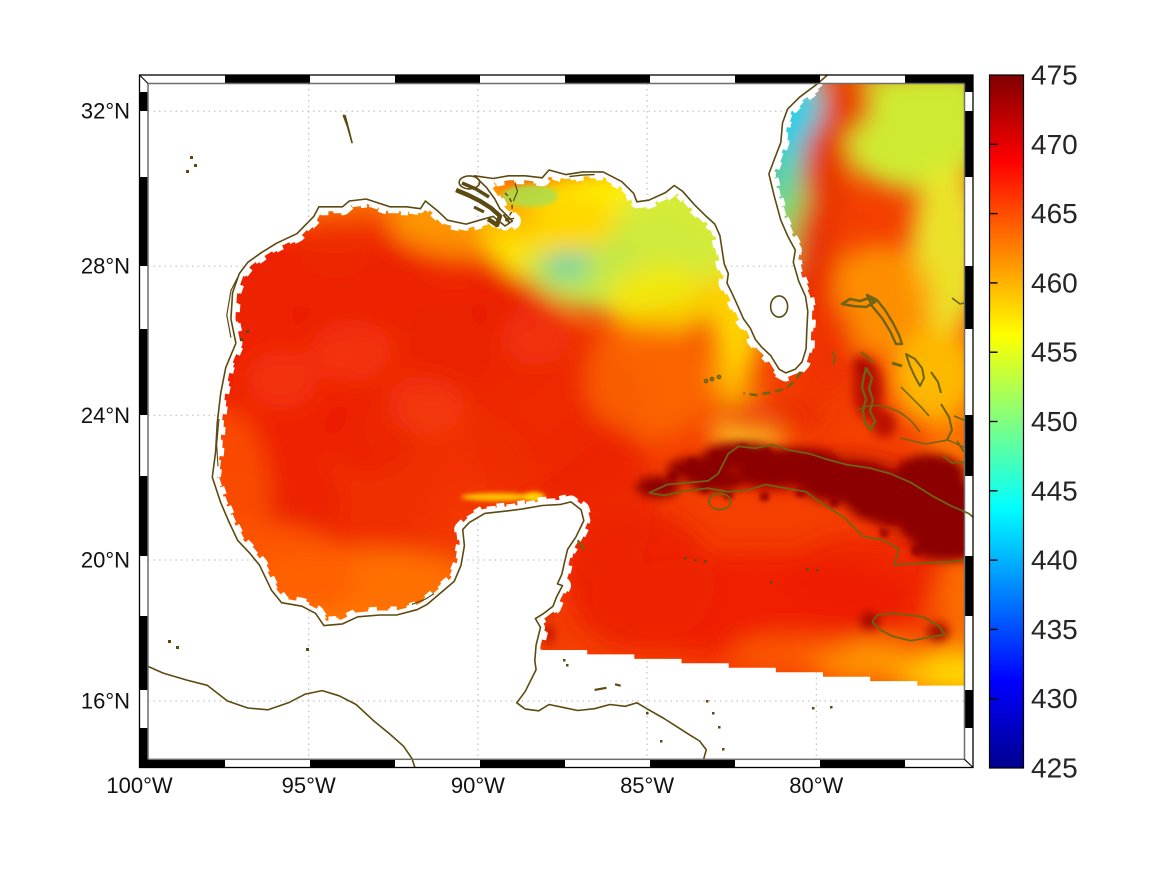 This screenshot has width=1167, height=875. What do you see at coordinates (105, 560) in the screenshot?
I see `svg-text: 20°N` at bounding box center [105, 560].